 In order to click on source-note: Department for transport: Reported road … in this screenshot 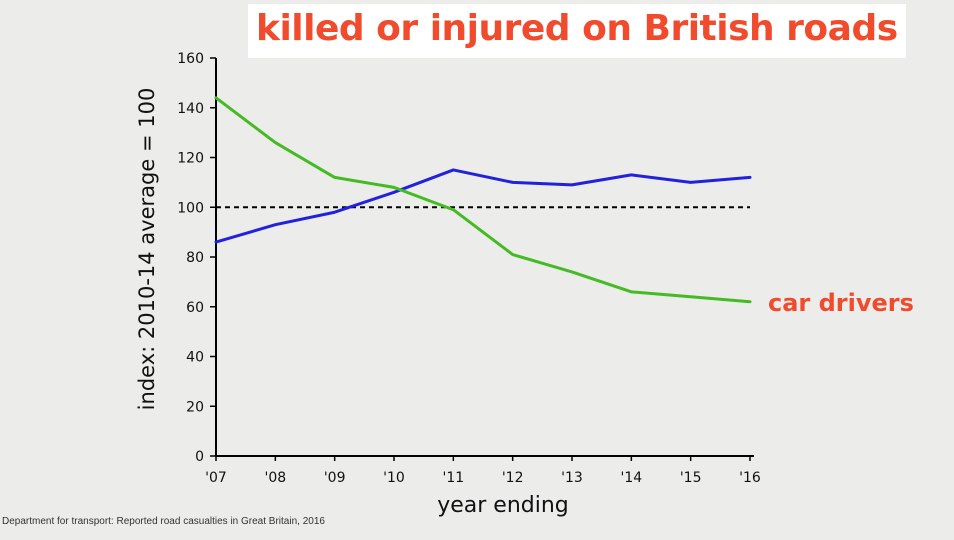, I will do `click(163, 521)`.